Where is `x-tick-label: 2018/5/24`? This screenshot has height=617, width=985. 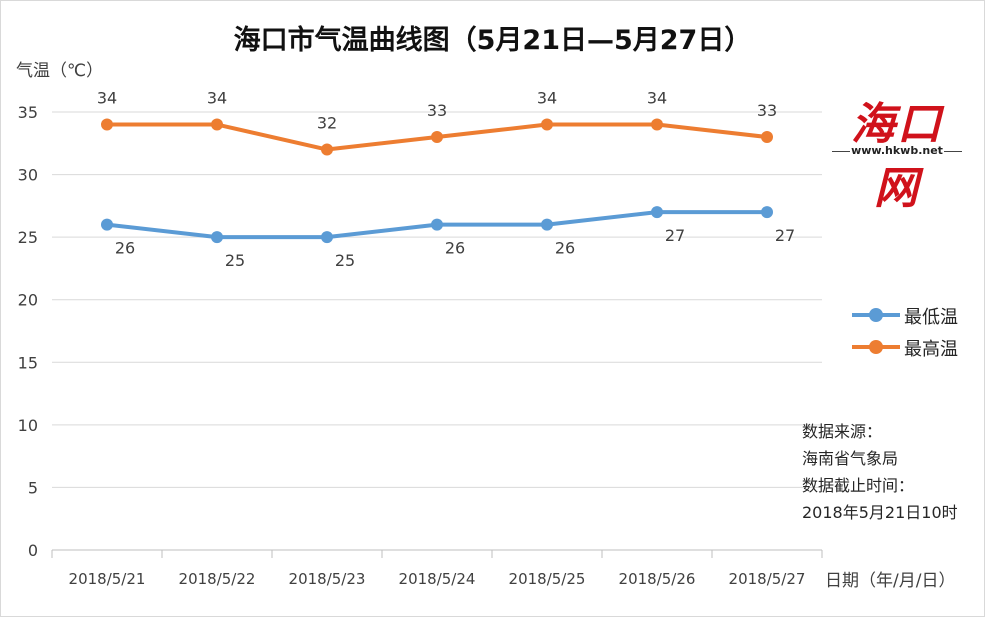 x-tick-label: 2018/5/24 is located at coordinates (437, 579).